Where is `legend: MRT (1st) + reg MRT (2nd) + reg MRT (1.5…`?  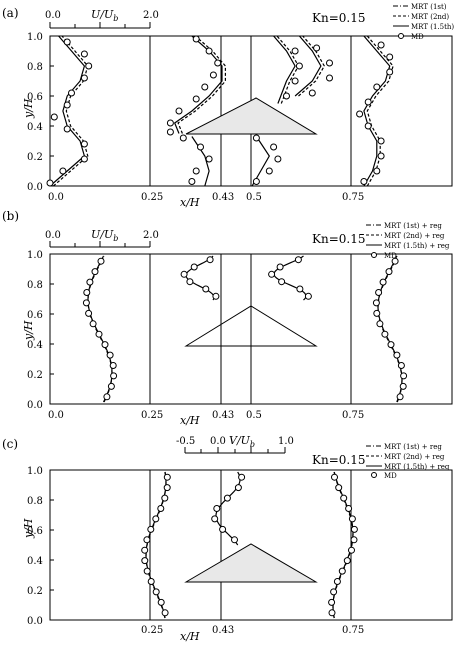 legend: MRT (1st) + reg MRT (2nd) + reg MRT (1.5… is located at coordinates (408, 461).